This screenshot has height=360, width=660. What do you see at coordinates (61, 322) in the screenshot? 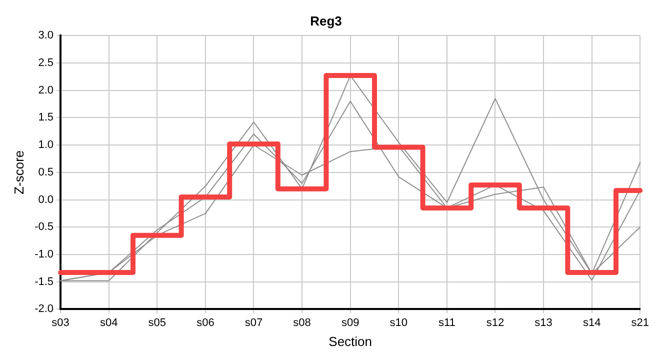
I see `x-tick-label: s03` at bounding box center [61, 322].